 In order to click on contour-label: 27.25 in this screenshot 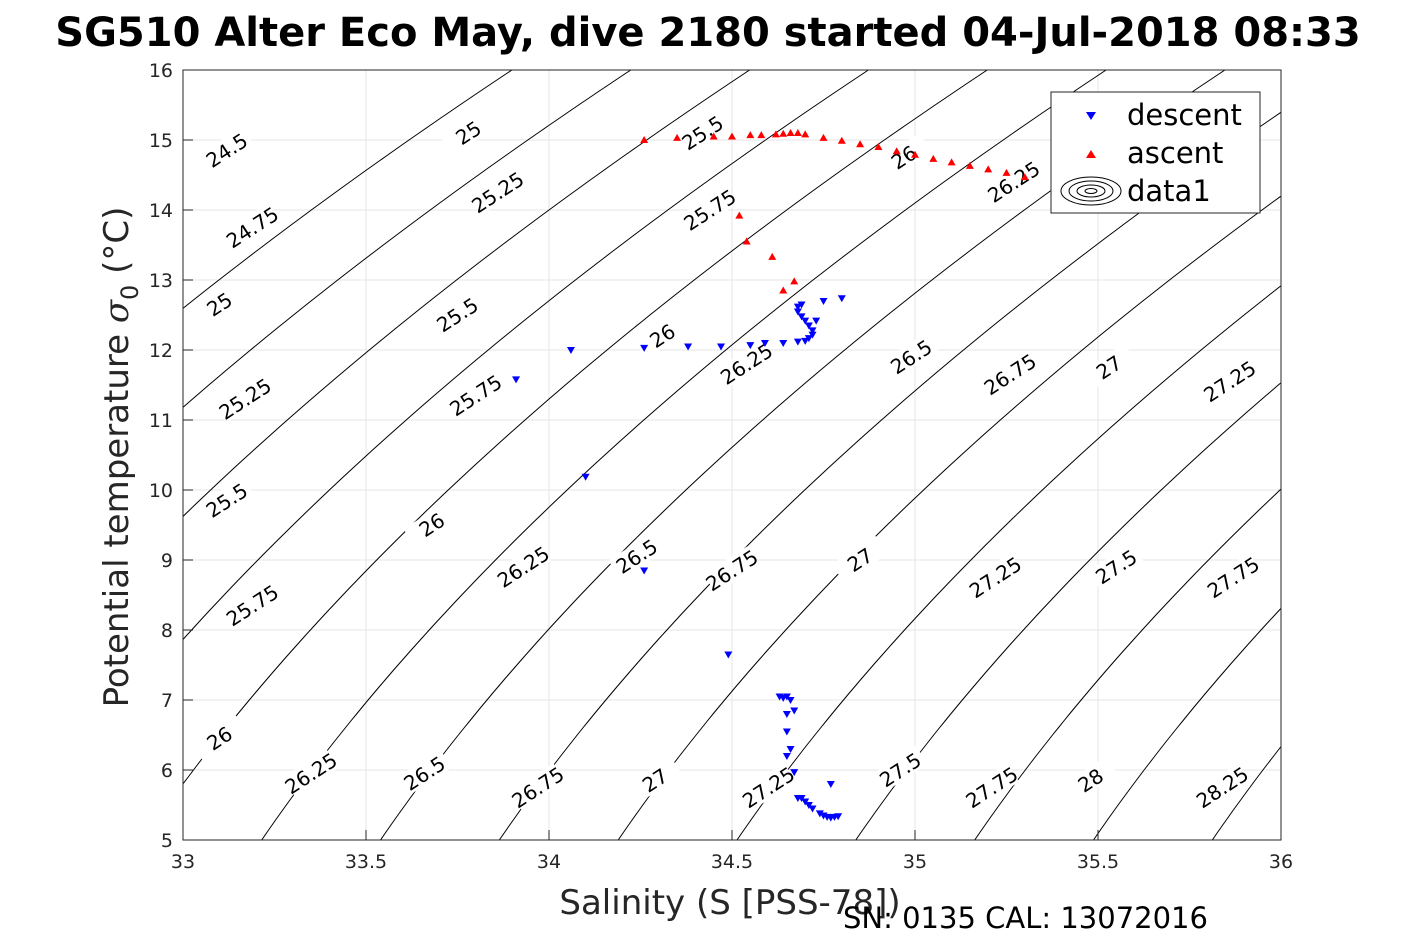, I will do `click(1229, 381)`.